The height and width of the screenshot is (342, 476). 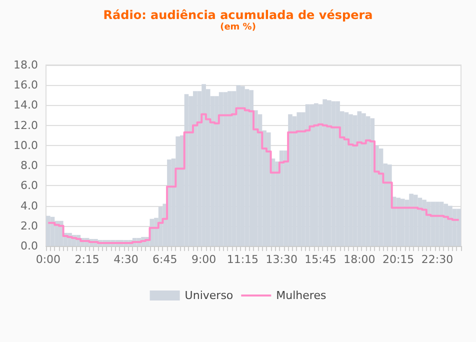 I want to click on y-tick-label: 0.0, so click(x=29, y=246).